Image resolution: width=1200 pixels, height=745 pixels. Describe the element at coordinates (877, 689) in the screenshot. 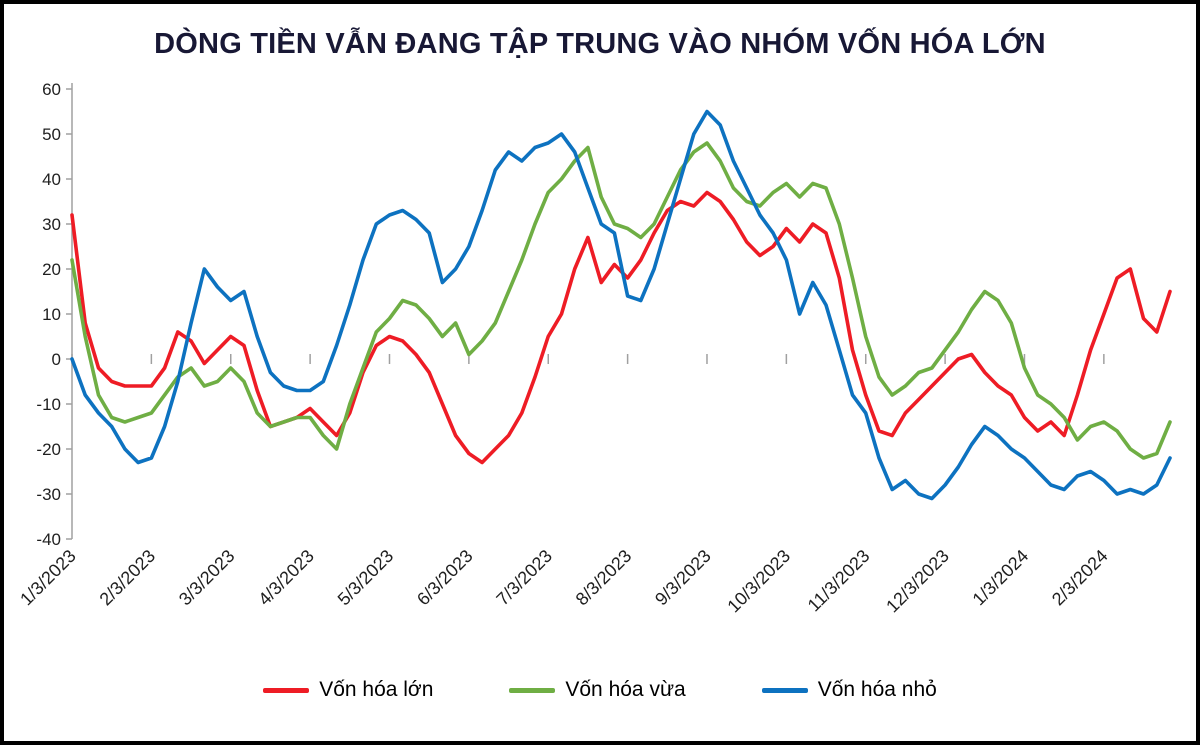

I see `legend-label-small-cap: Vốn hóa nhỏ` at that location.